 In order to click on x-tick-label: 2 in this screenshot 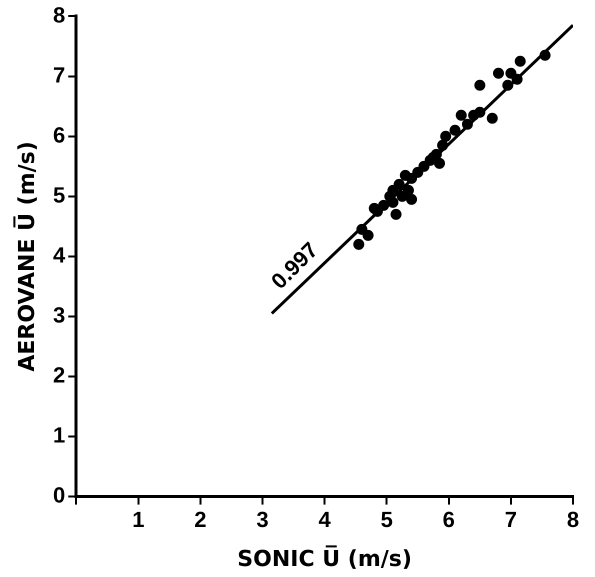, I will do `click(200, 519)`.